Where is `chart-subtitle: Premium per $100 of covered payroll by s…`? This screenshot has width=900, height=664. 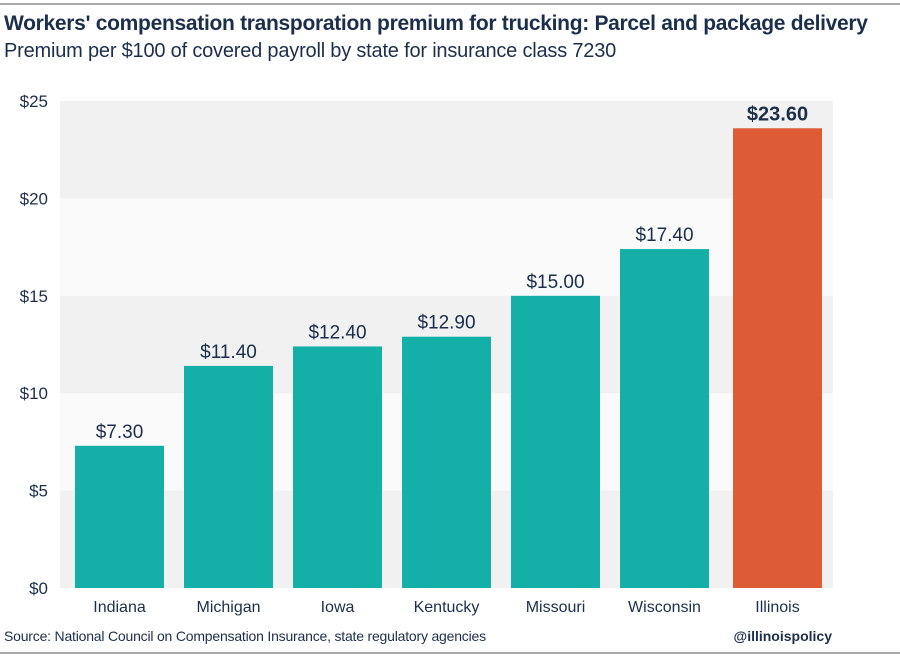 chart-subtitle: Premium per $100 of covered payroll by s… is located at coordinates (310, 51).